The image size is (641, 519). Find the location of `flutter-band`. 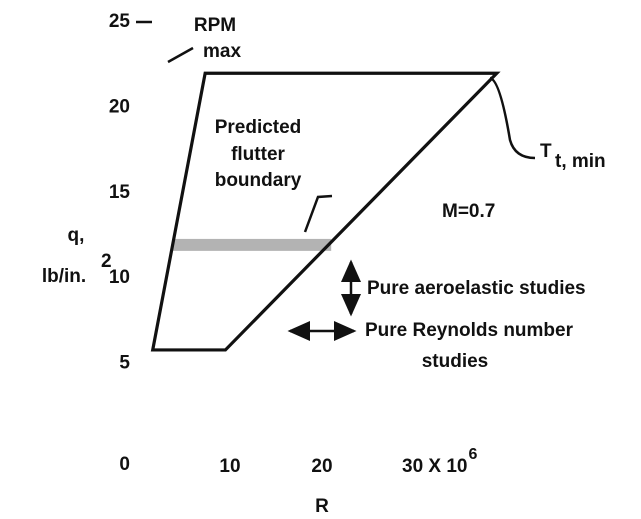

flutter-band is located at coordinates (252, 244).